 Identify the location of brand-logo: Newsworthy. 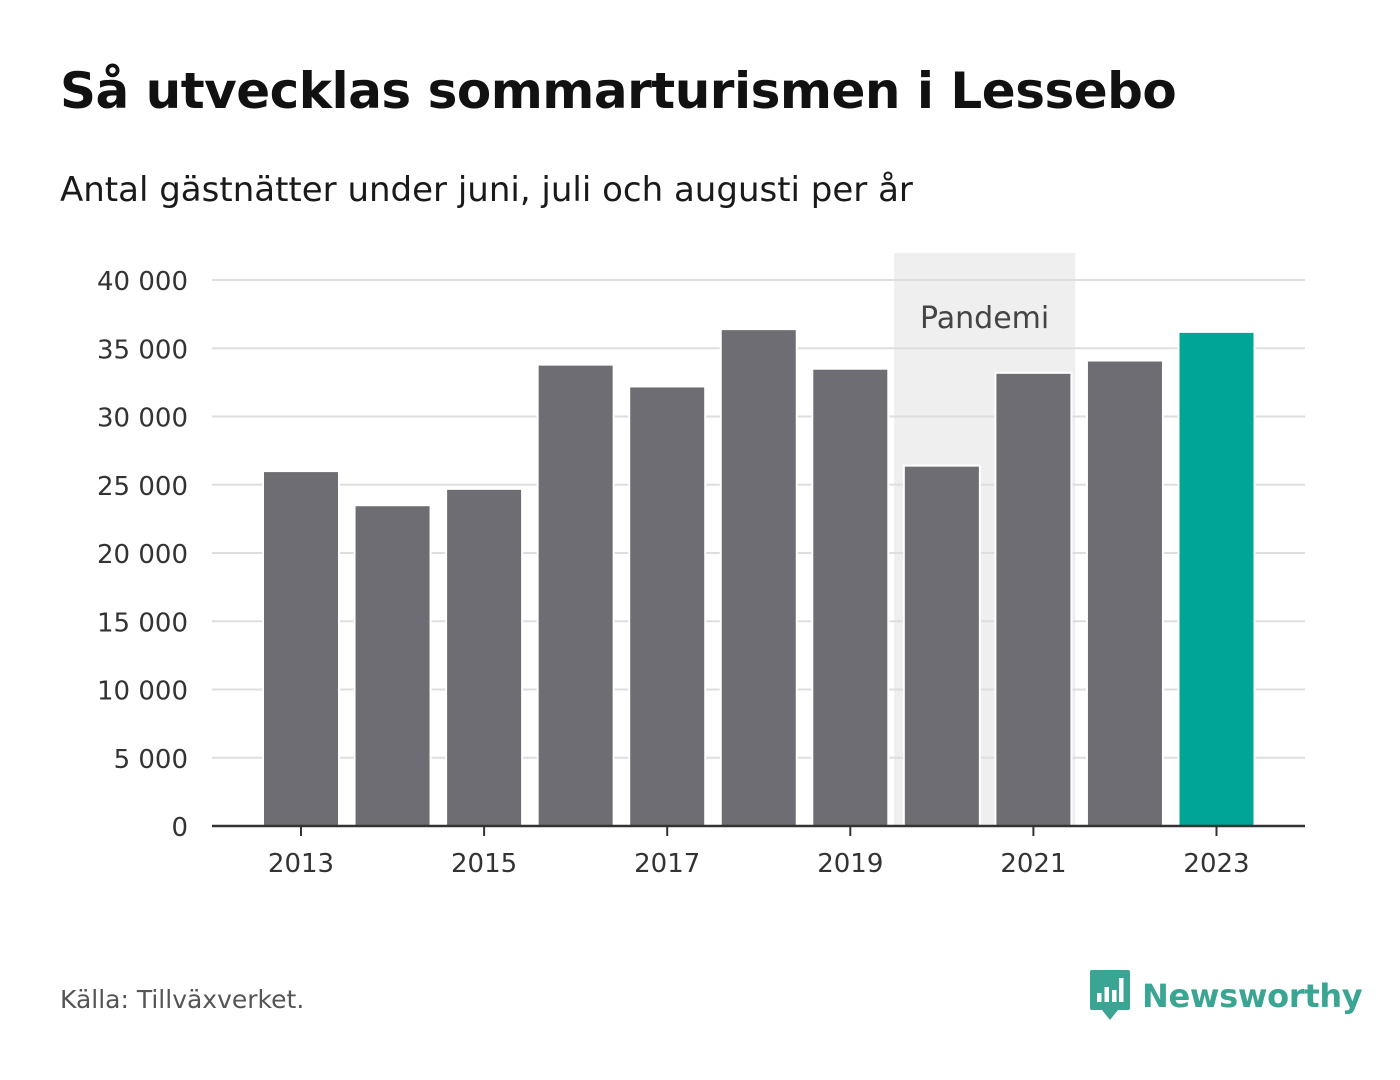
(1225, 996).